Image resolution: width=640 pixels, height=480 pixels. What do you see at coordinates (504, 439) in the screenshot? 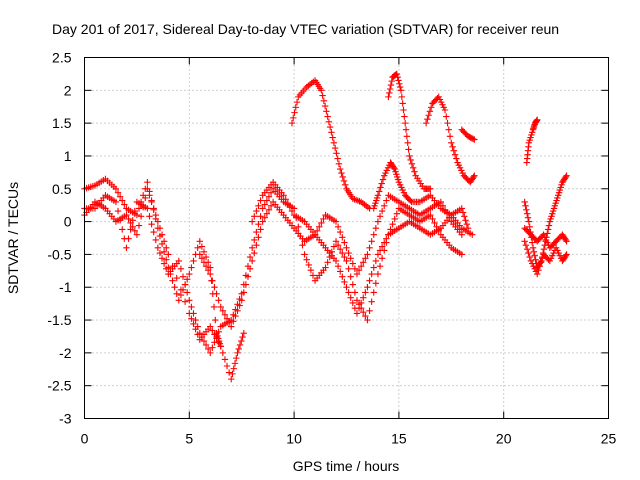
I see `x-tick-label: 20` at bounding box center [504, 439].